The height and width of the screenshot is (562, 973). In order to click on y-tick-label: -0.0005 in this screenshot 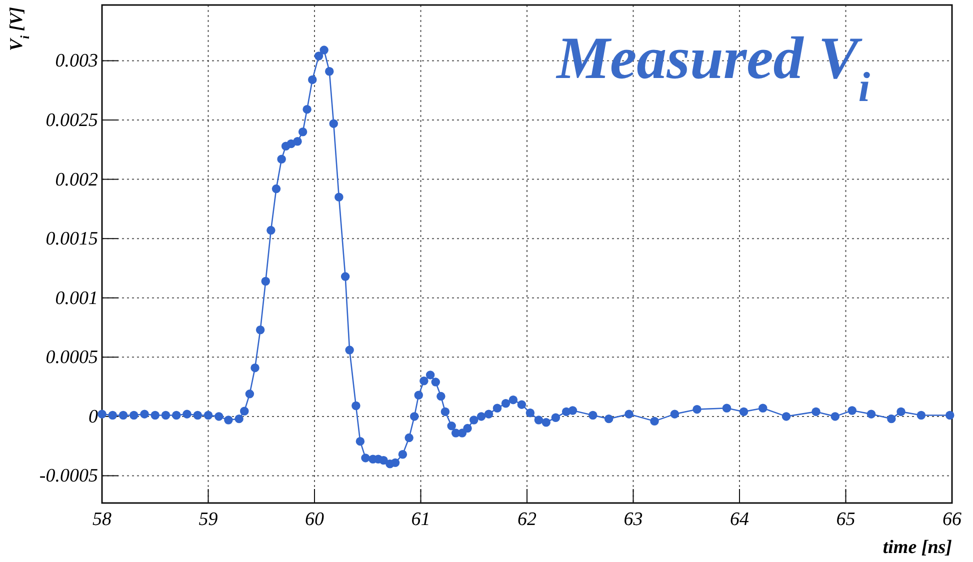, I will do `click(68, 476)`.